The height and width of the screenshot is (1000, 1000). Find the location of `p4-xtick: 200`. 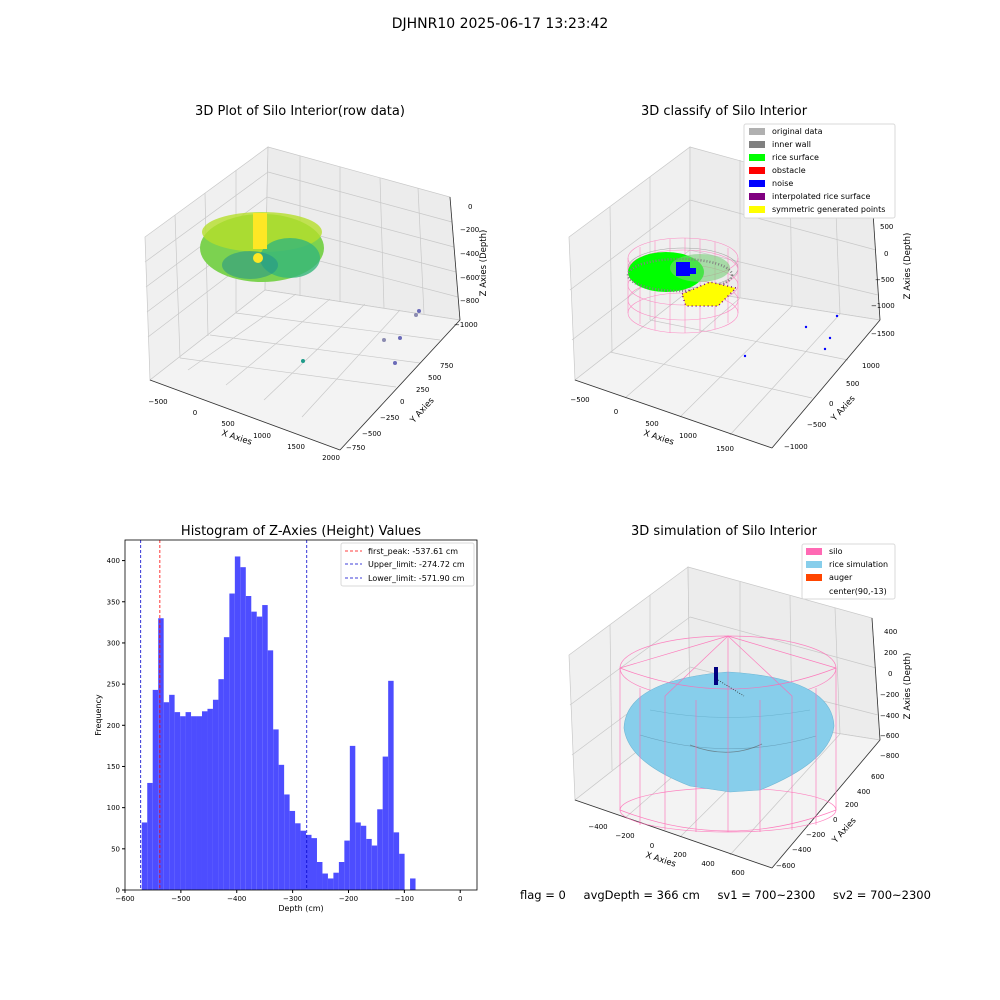

p4-xtick: 200 is located at coordinates (679, 855).